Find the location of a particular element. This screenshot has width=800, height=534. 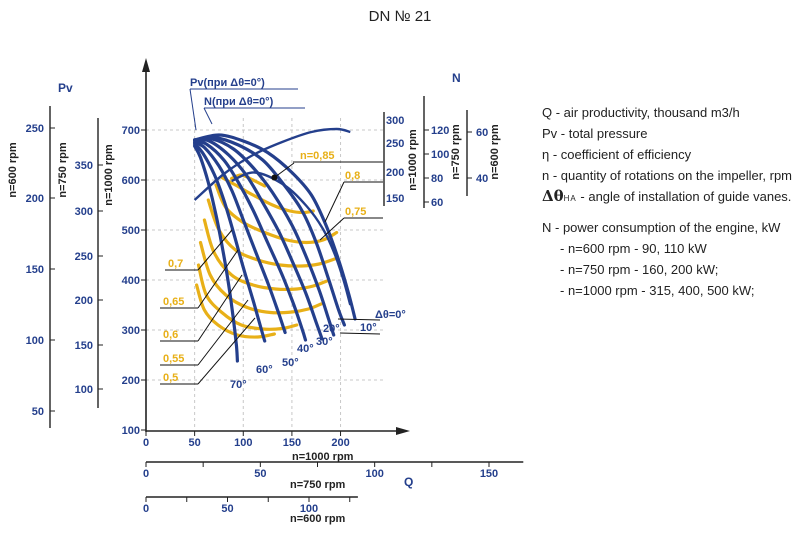

y-axis-label-750: n=750 rpm is located at coordinates (63, 170).